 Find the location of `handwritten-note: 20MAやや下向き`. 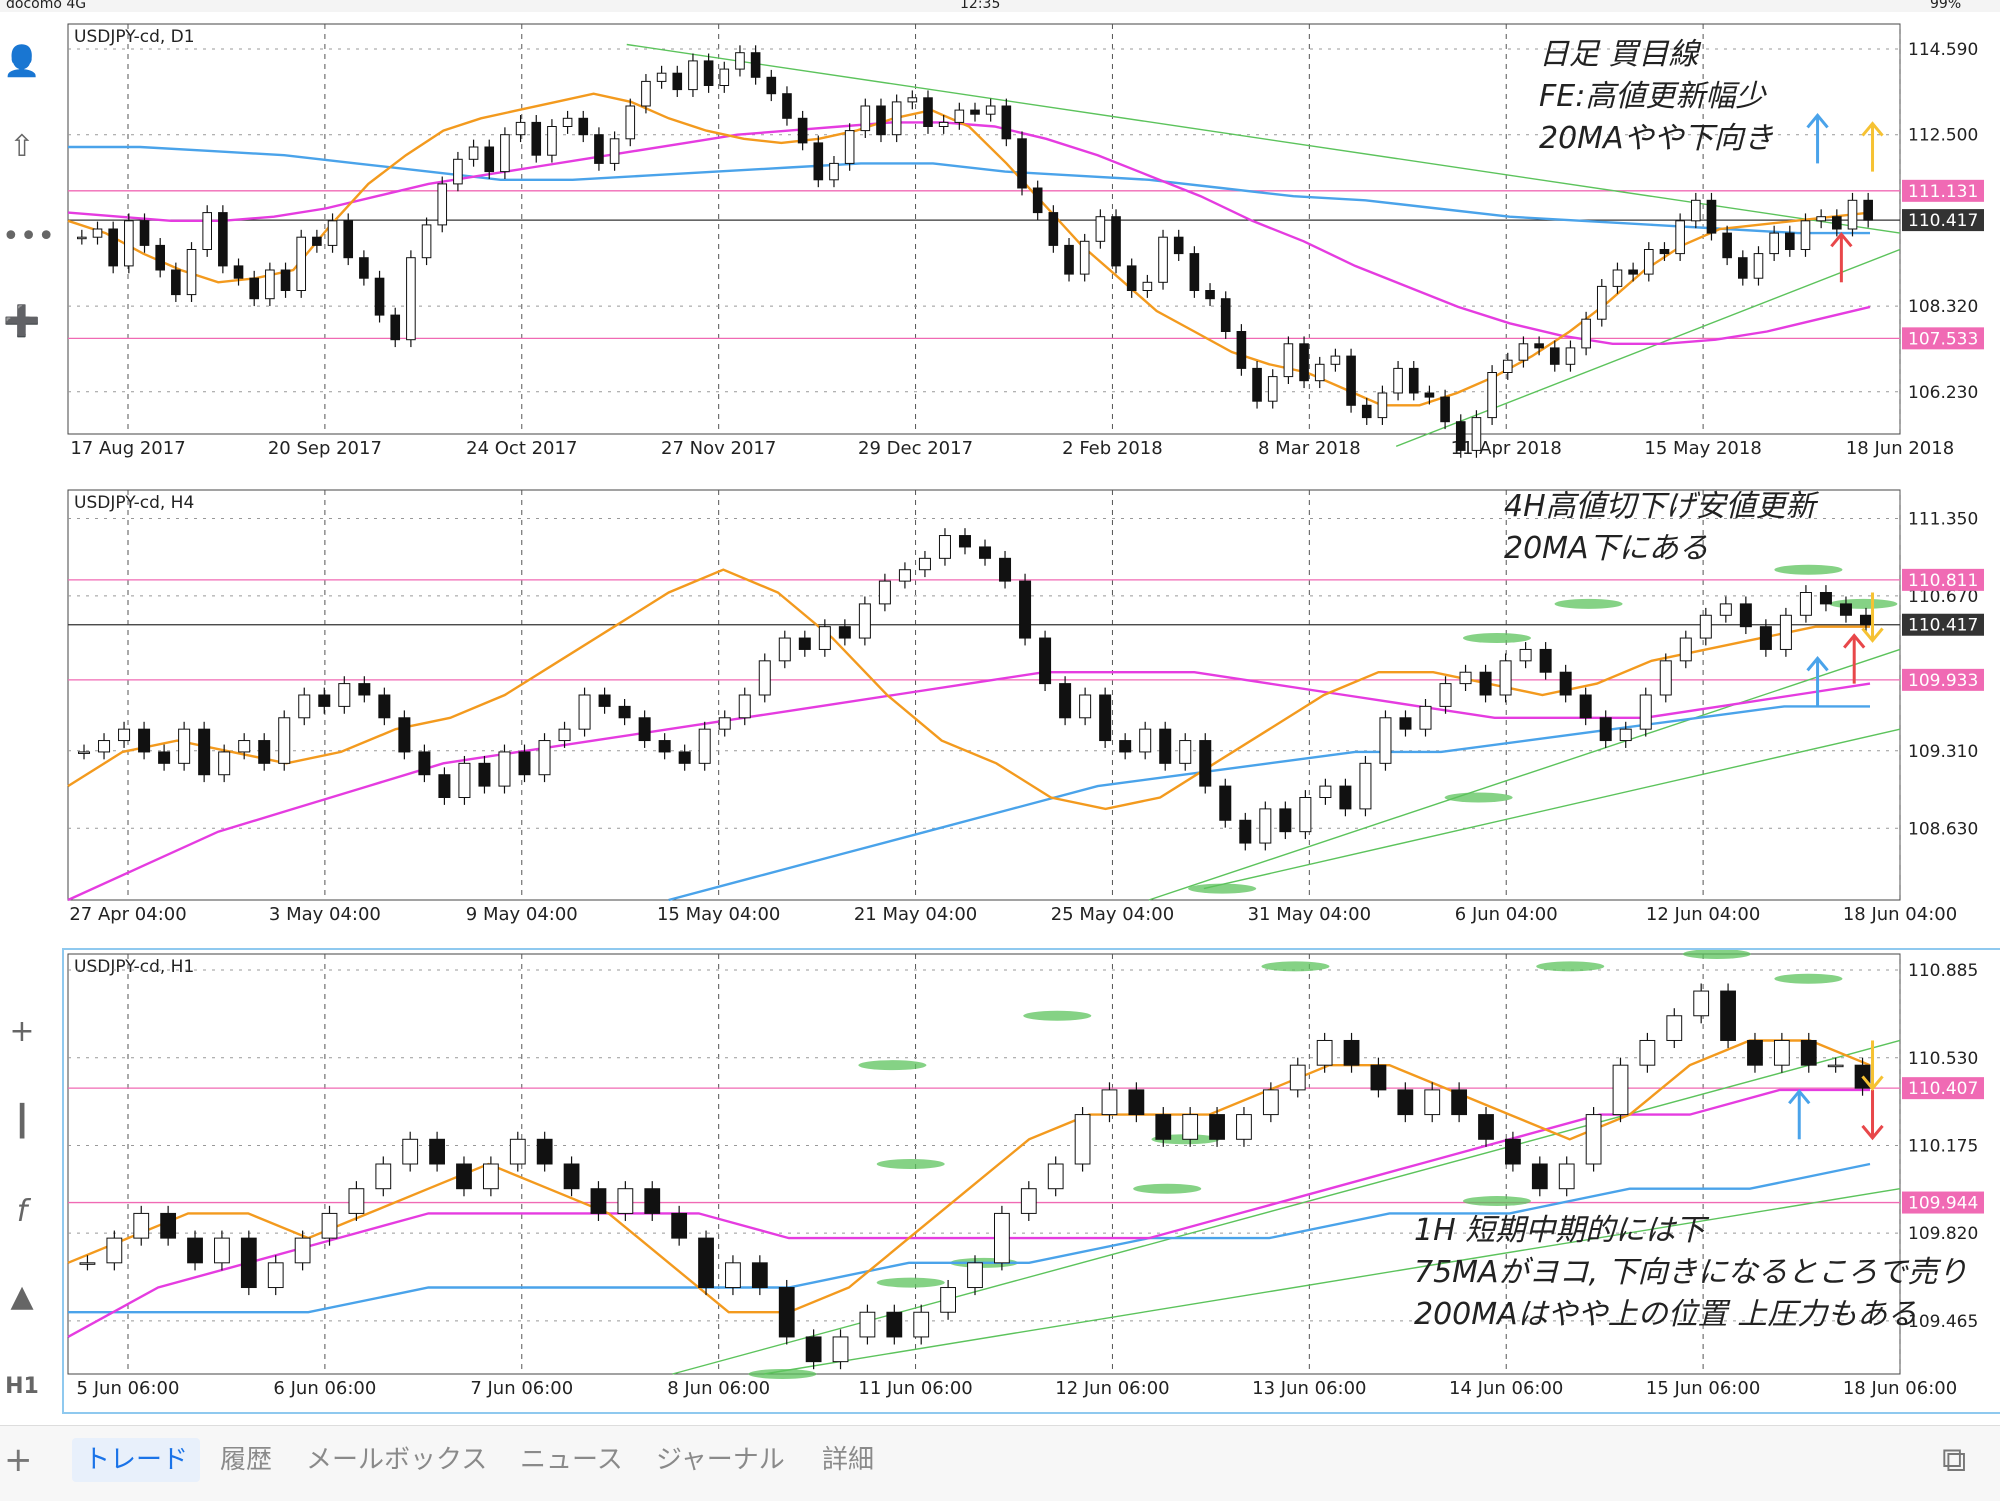

handwritten-note: 20MAやや下向き is located at coordinates (1656, 138).